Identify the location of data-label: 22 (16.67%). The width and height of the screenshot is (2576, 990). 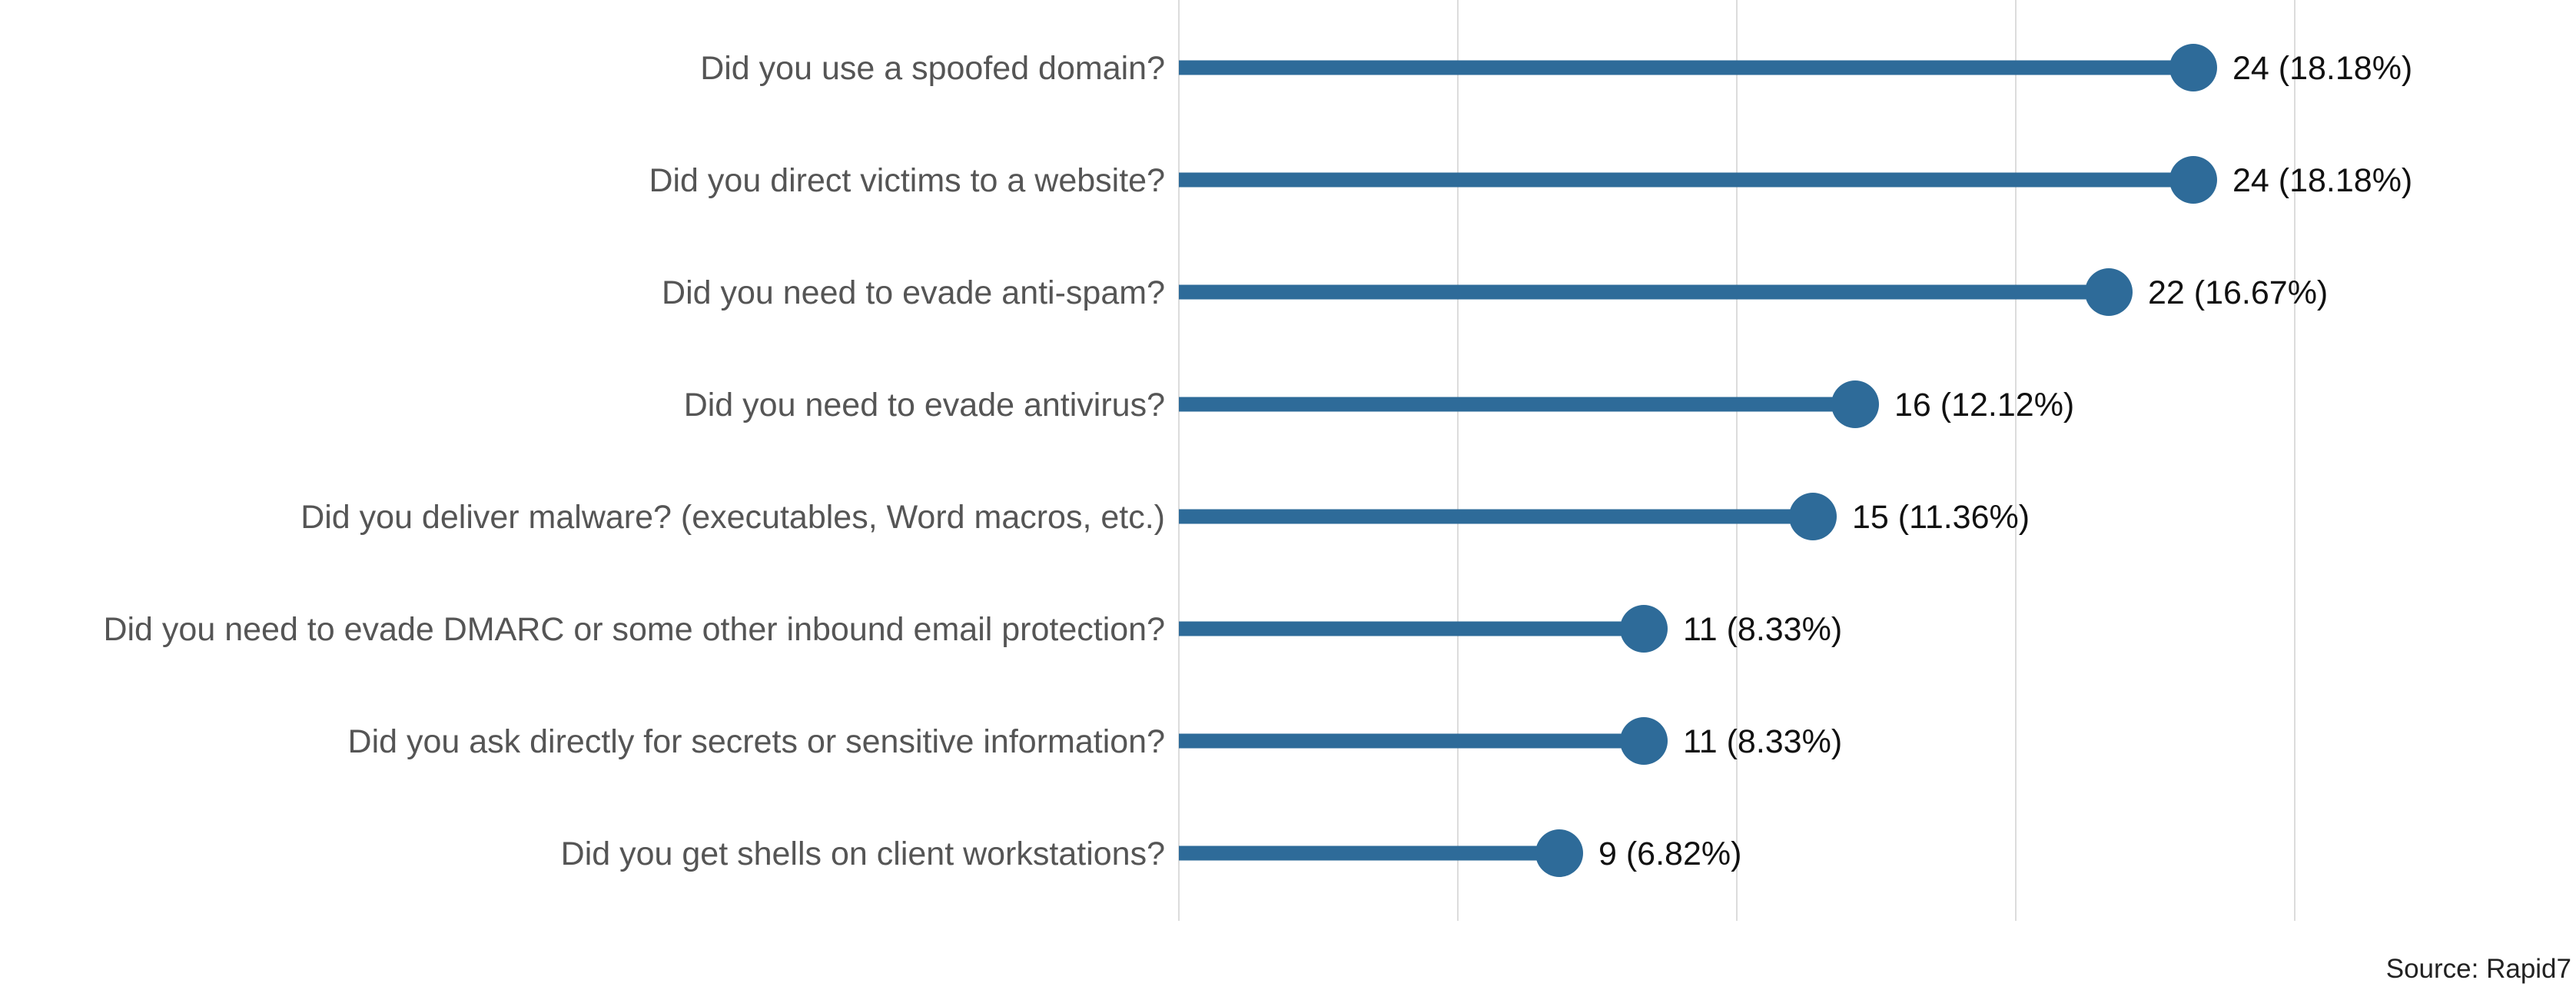
(2238, 292).